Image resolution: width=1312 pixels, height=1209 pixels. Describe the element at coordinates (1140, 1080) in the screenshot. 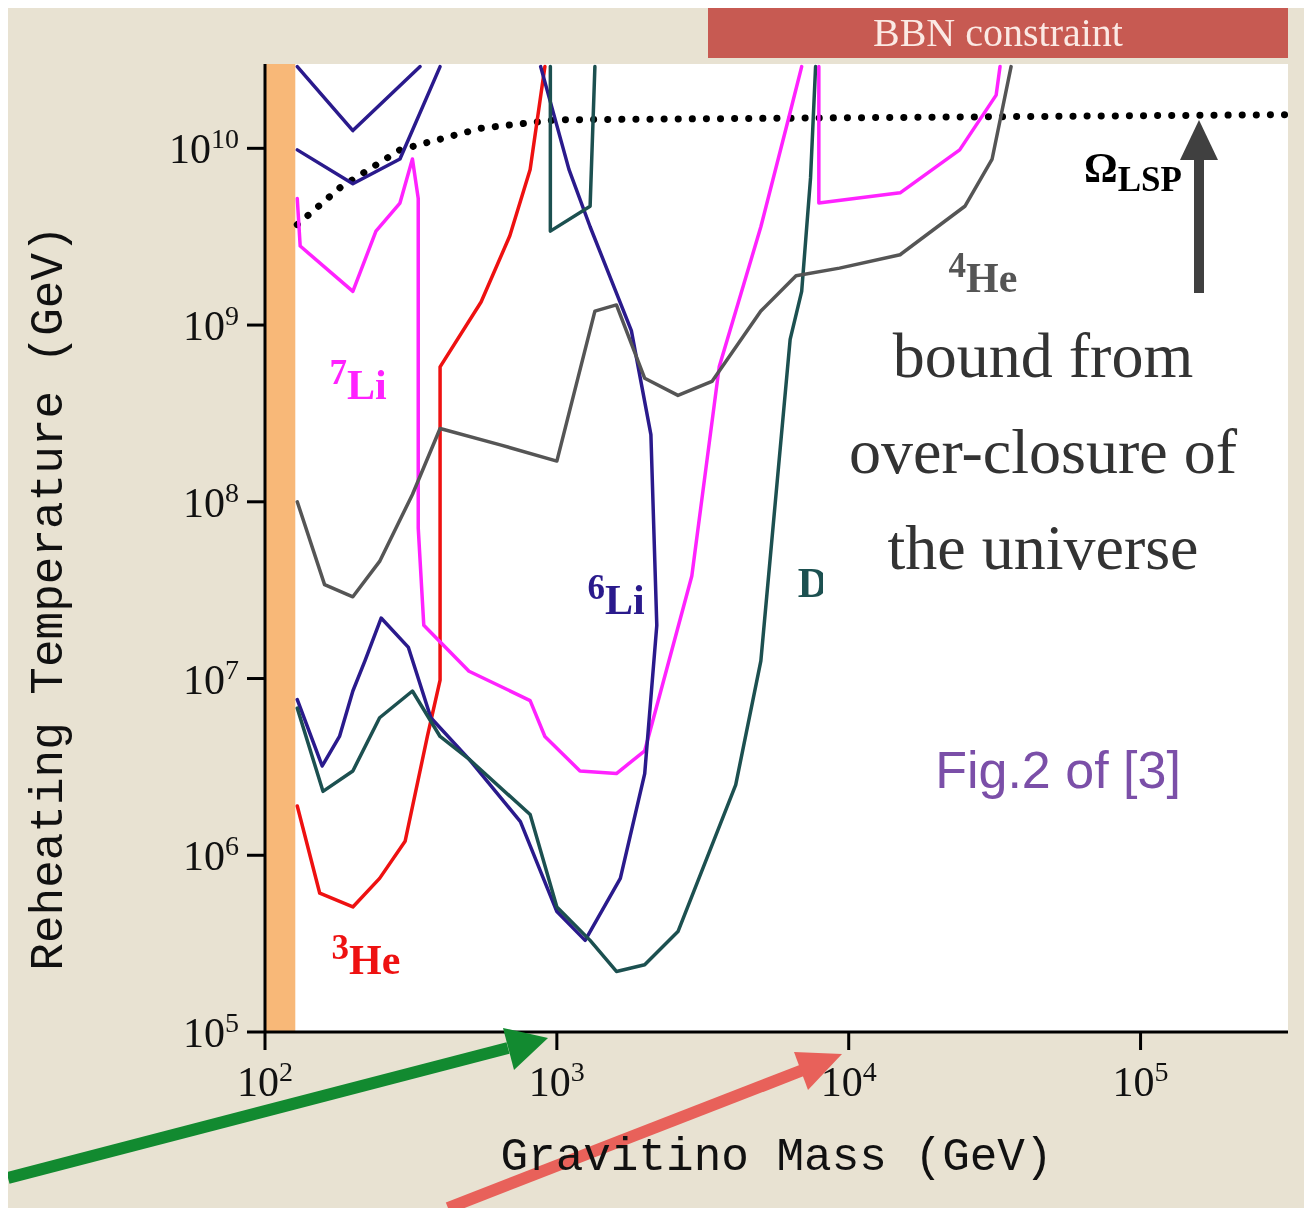

I see `x-tick-label: 10$^{5}$` at that location.